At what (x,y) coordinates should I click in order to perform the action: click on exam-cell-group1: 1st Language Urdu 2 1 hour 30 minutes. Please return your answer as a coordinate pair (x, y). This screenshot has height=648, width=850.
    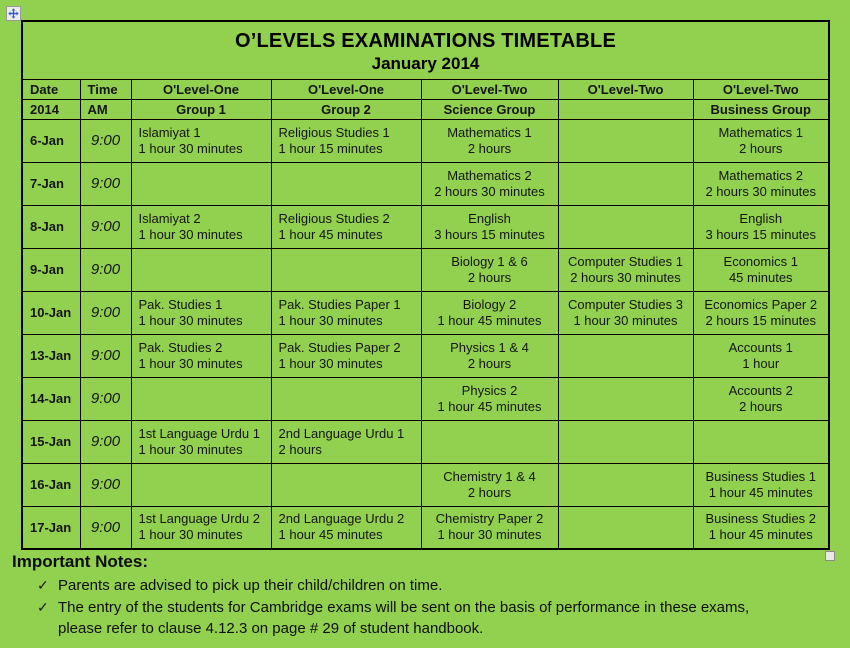
    Looking at the image, I should click on (201, 527).